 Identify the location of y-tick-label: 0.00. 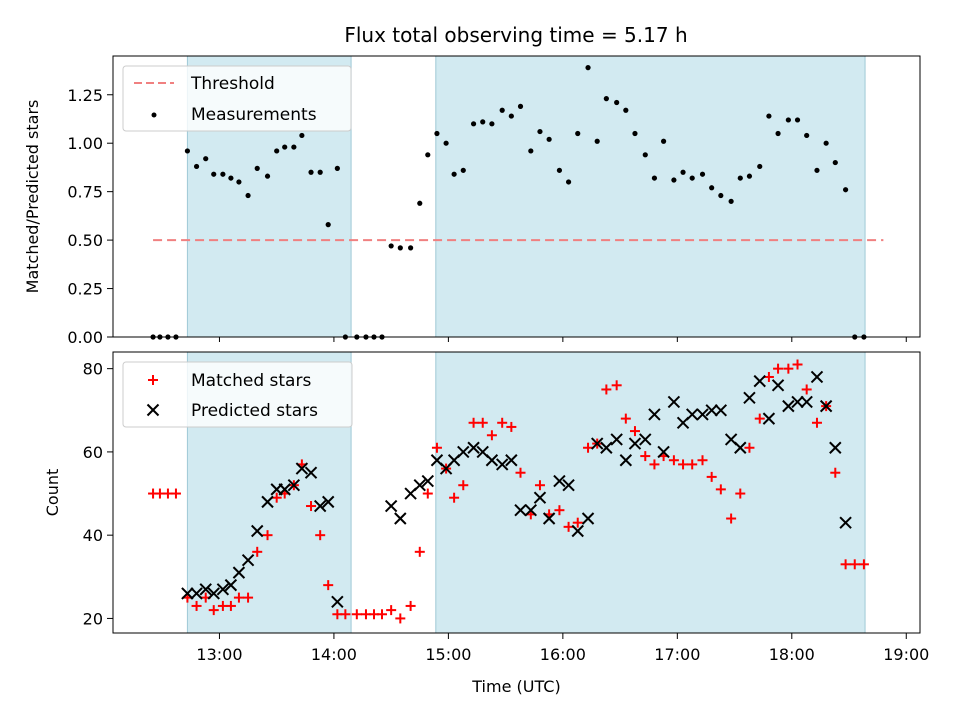
(85, 337).